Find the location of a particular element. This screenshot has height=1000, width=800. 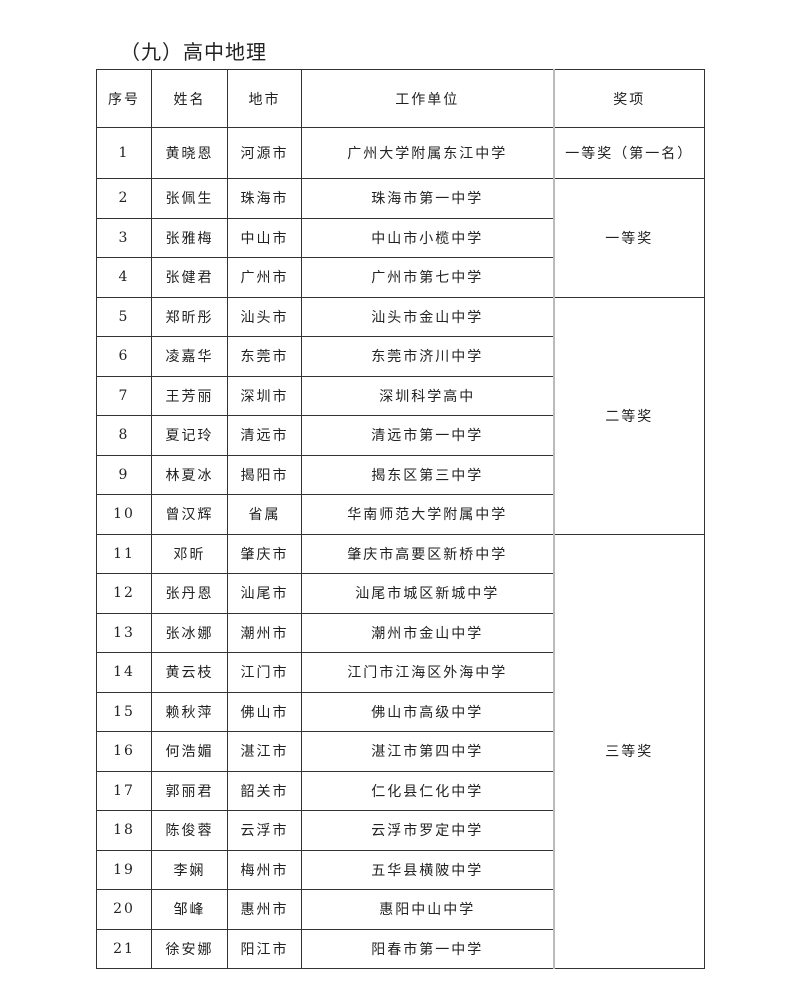

cell-number: 10 is located at coordinates (124, 514).